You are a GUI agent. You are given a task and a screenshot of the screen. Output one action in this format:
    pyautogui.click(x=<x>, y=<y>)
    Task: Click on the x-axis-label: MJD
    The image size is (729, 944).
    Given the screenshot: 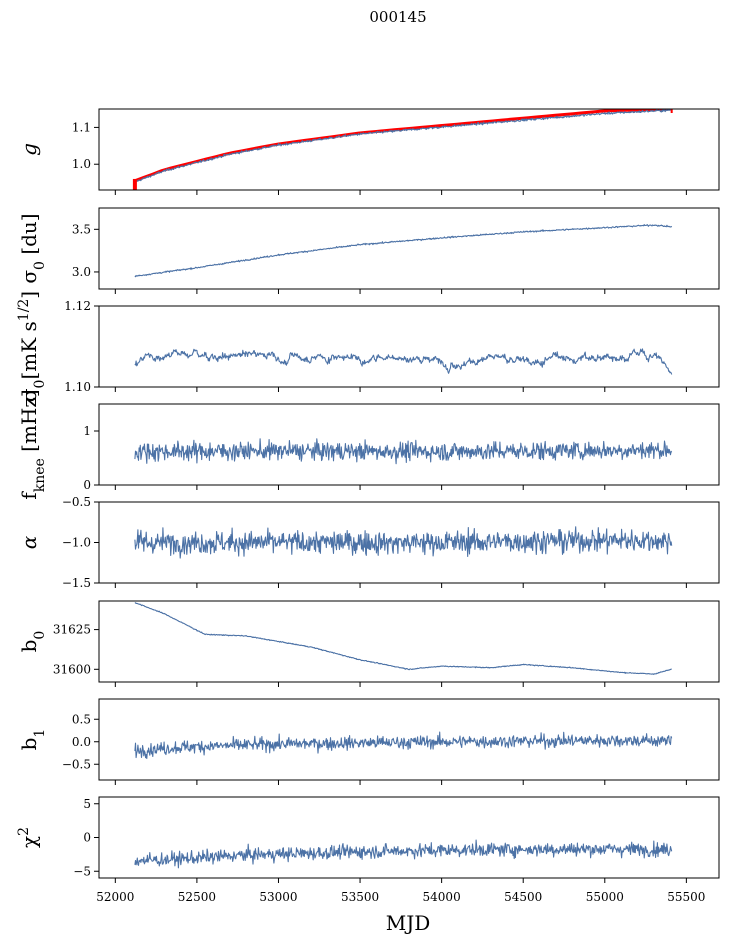 What is the action you would take?
    pyautogui.click(x=408, y=923)
    